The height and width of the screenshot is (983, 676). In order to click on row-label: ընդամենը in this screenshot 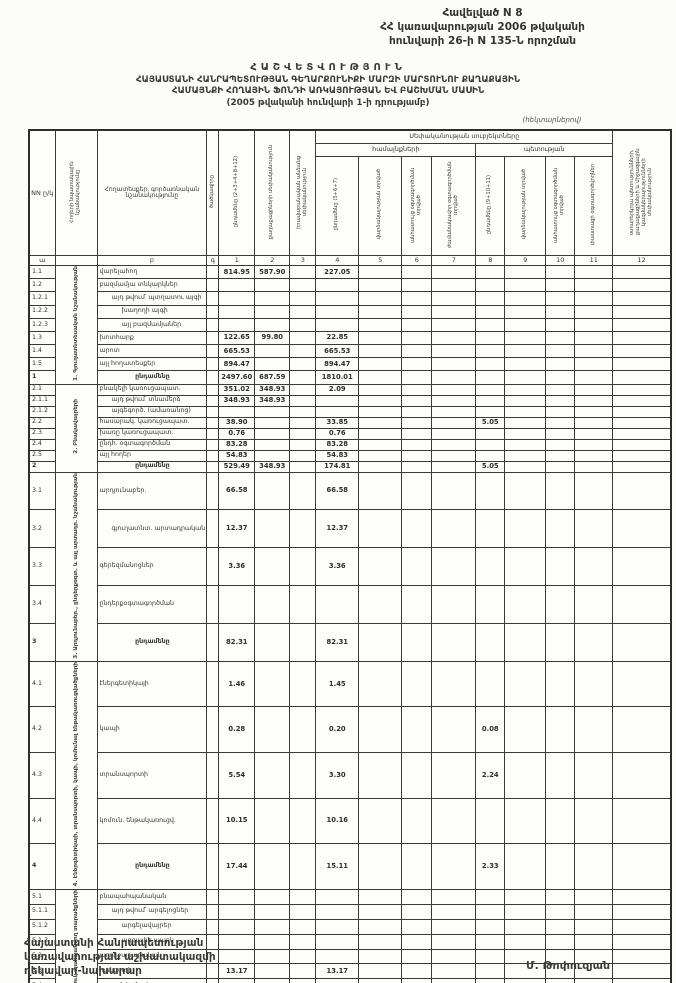, I will do `click(152, 866)`.